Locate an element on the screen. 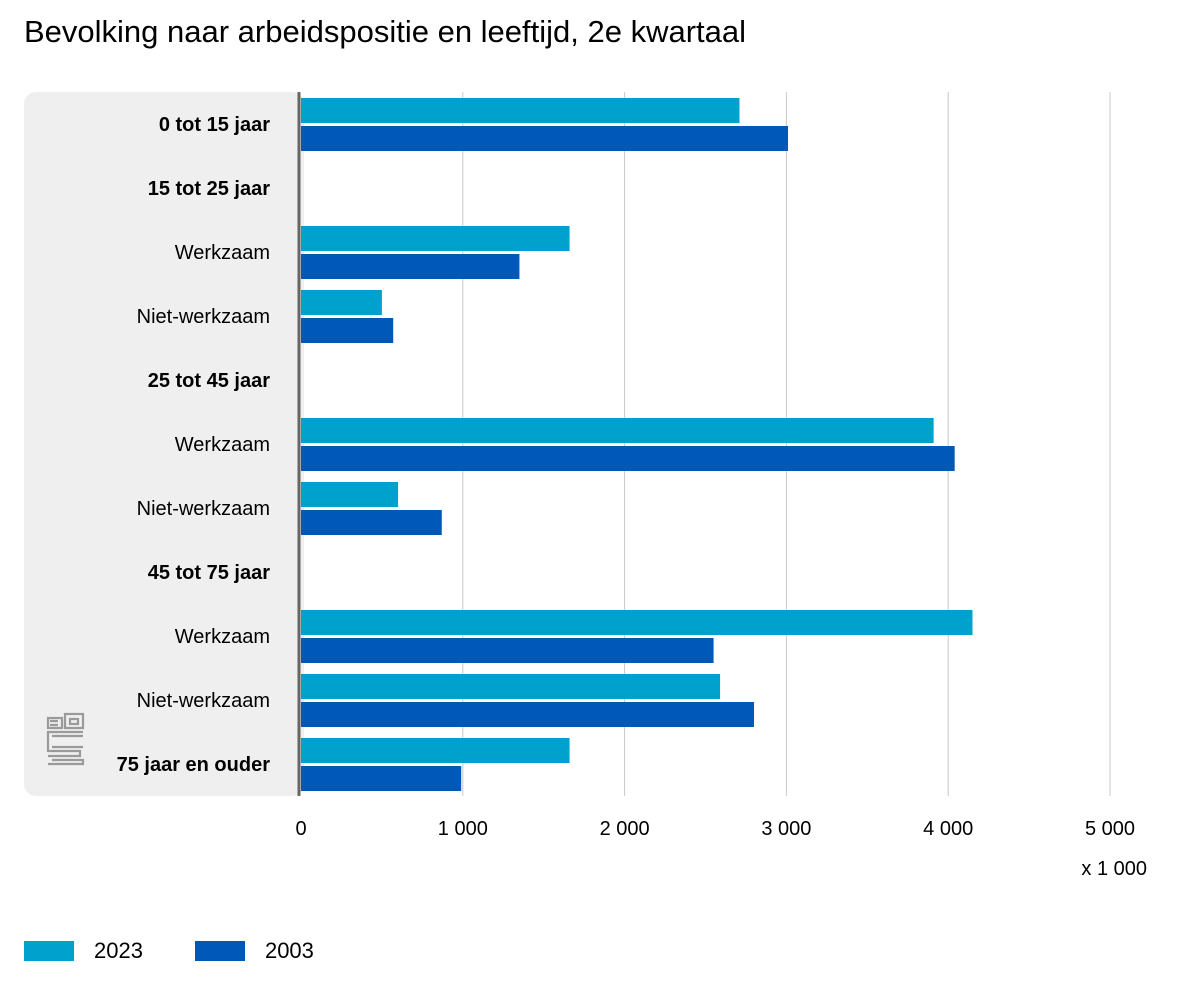 The width and height of the screenshot is (1200, 1000). category-label-6: Niet-werkzaam is located at coordinates (203, 509).